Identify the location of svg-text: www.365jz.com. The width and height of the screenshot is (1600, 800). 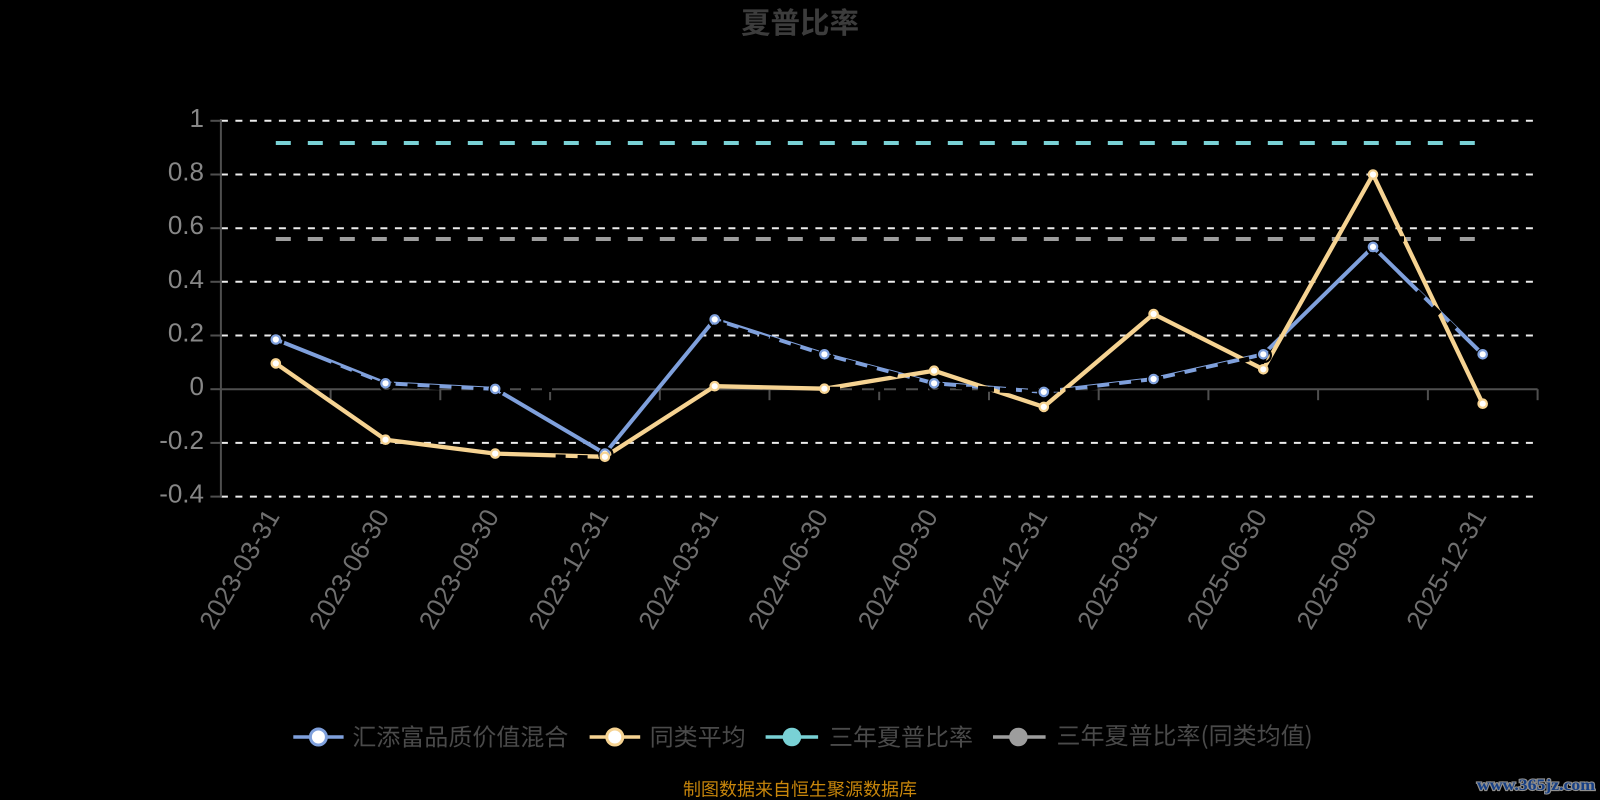
(1536, 785).